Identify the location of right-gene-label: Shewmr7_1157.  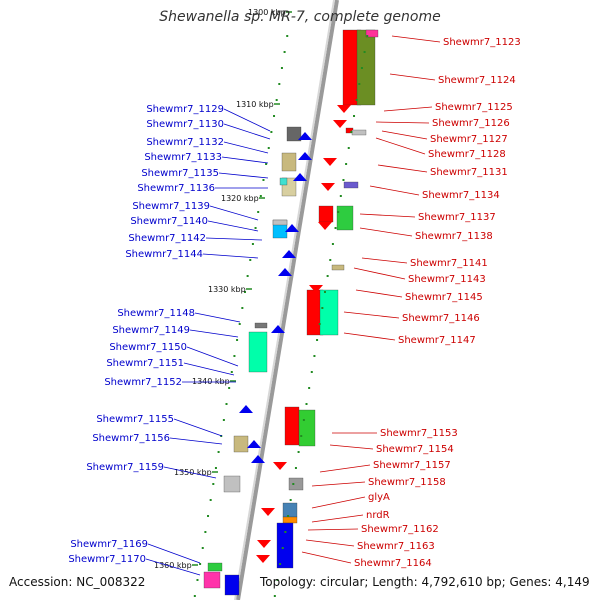
(412, 465).